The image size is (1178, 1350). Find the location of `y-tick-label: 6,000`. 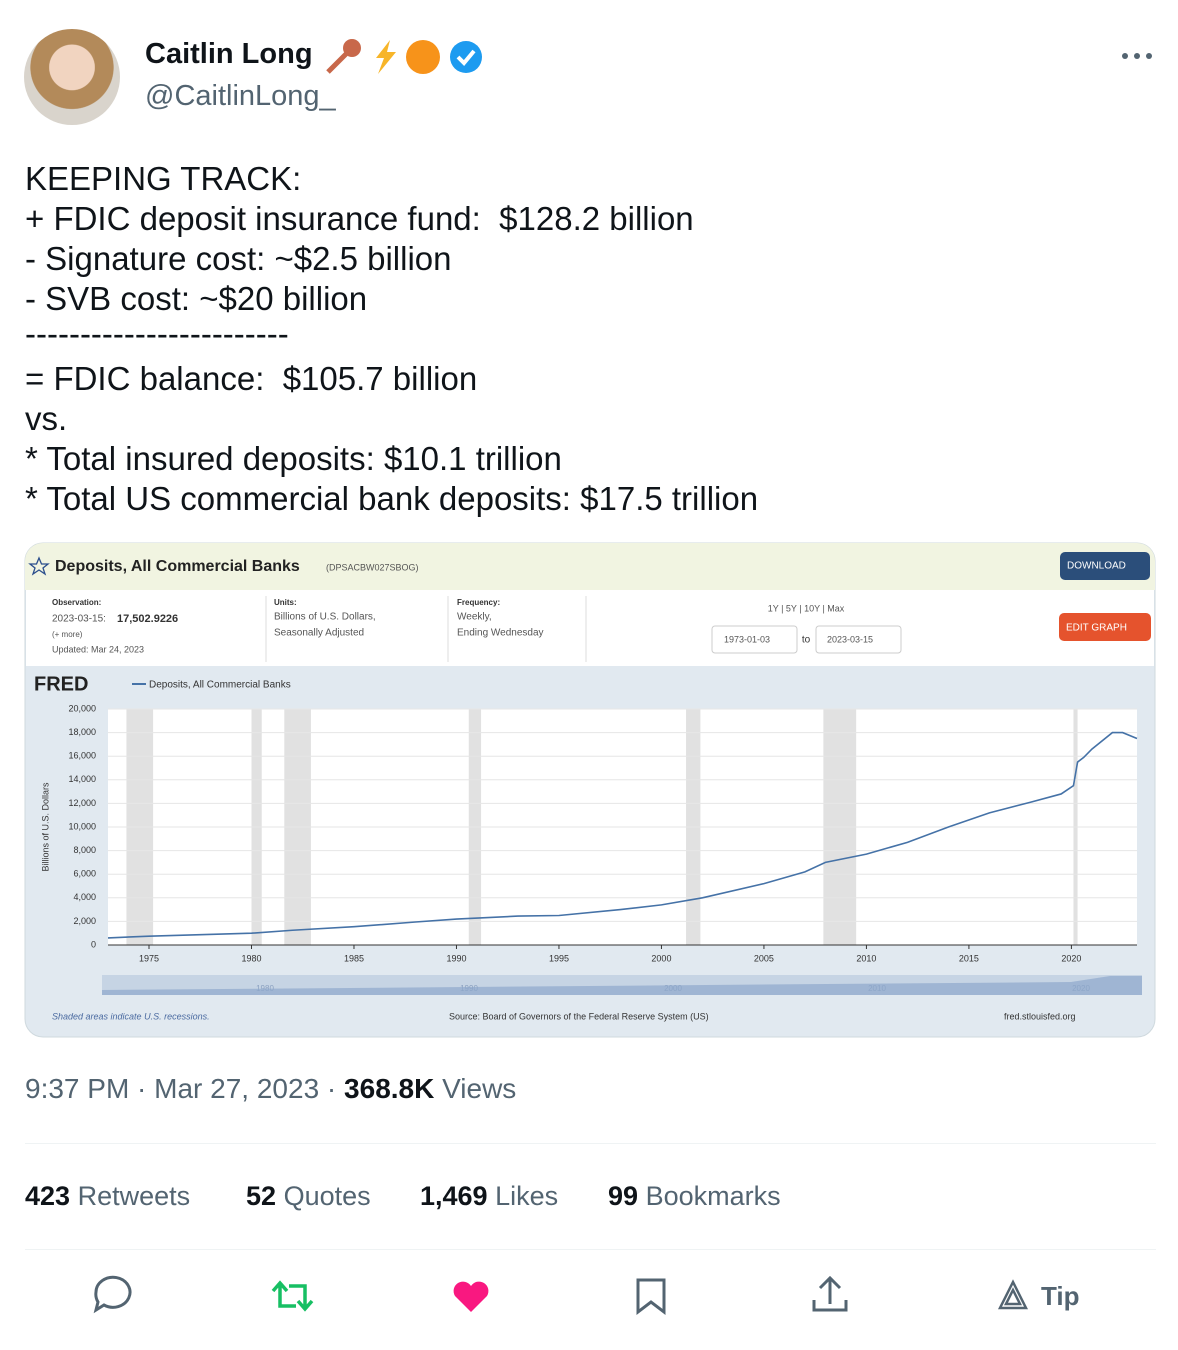

y-tick-label: 6,000 is located at coordinates (84, 874).